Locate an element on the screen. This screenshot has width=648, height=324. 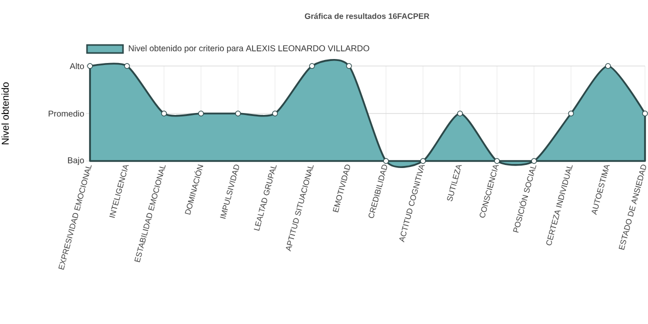
series-label: Nivel obtenido por criterio para ALEXIS LEONARDO VILLARDO is located at coordinates (249, 49).